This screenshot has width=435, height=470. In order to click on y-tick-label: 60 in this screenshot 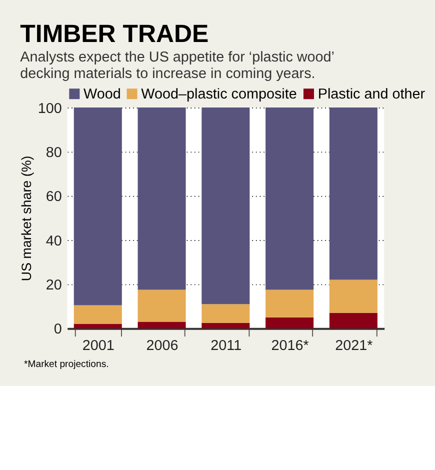, I will do `click(54, 197)`.